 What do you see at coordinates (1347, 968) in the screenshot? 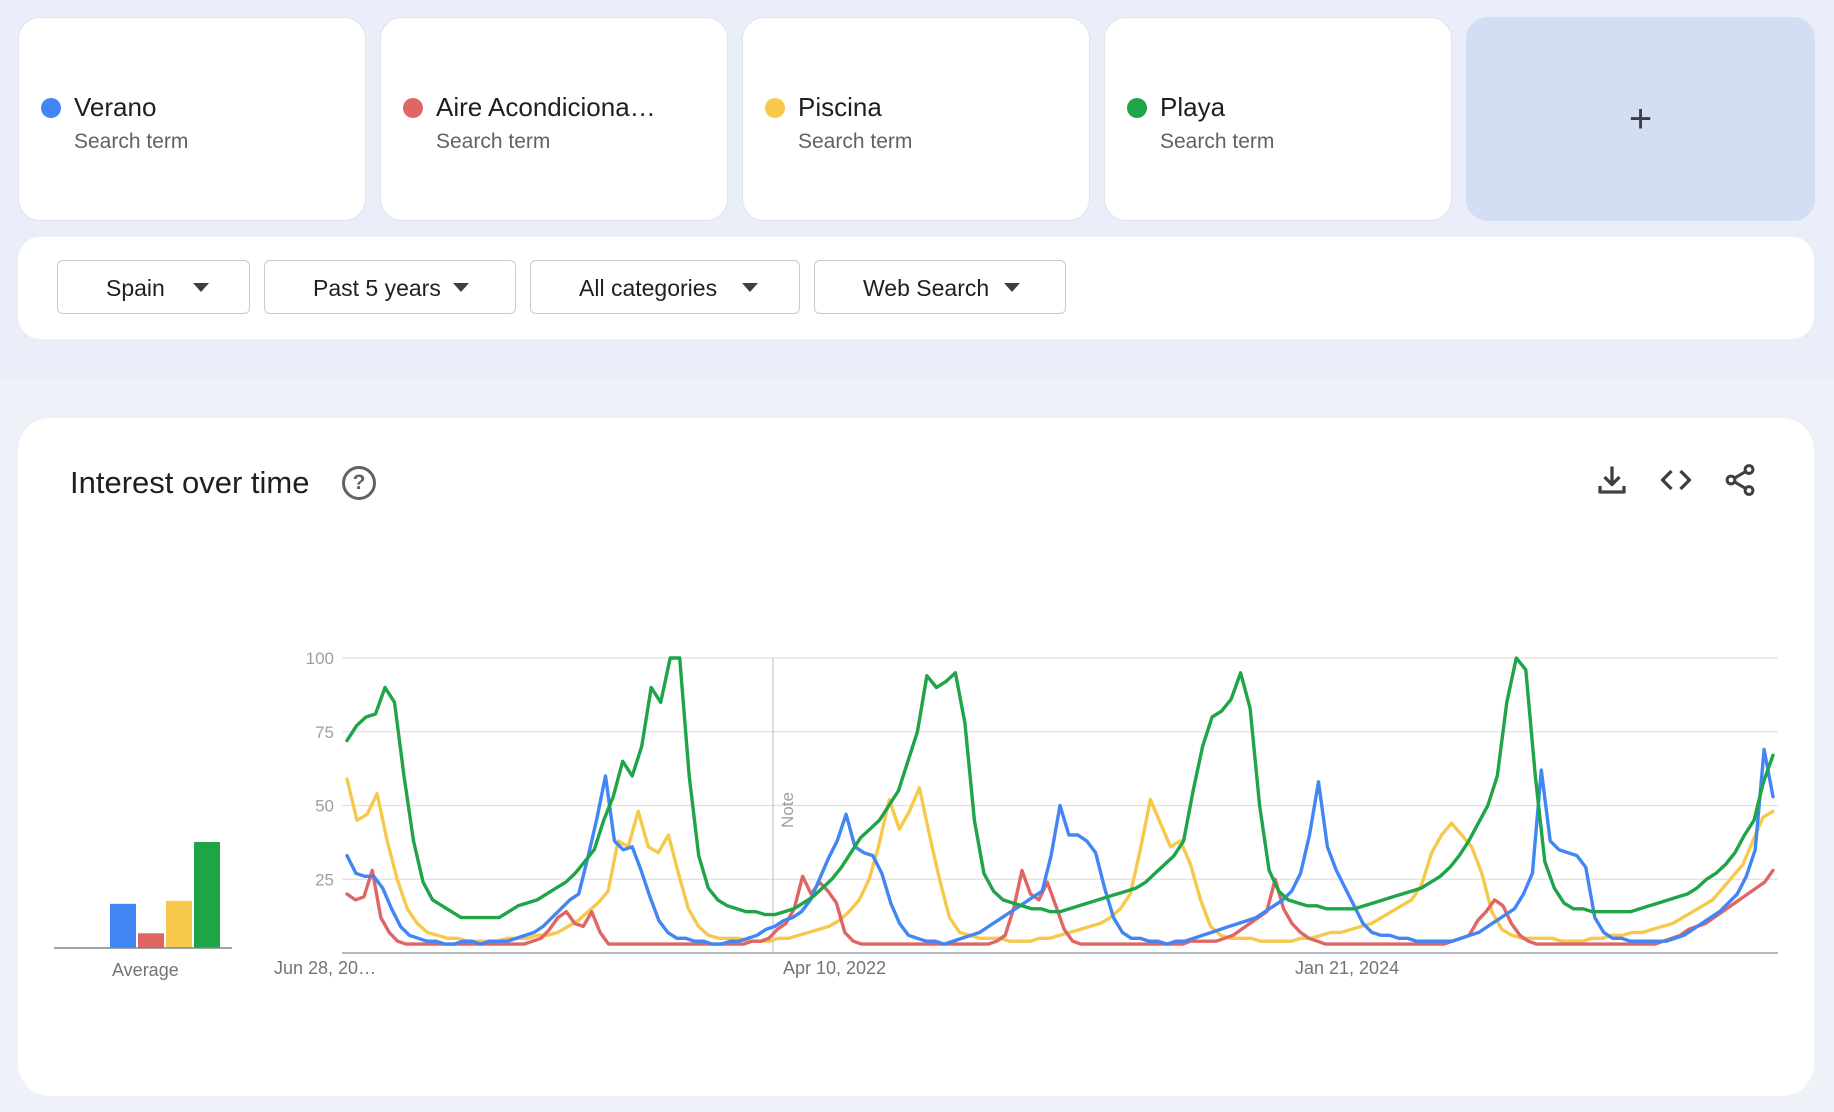
I see `x-tick-label: Jan 21, 2024` at bounding box center [1347, 968].